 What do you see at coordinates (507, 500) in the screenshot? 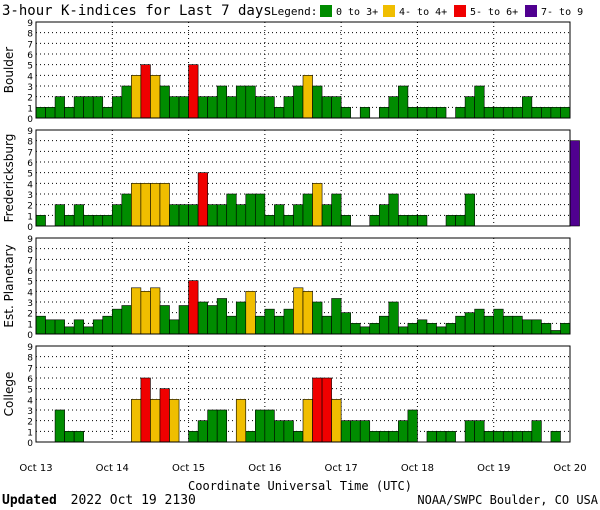
I see `footer-credit: NOAA/SWPC Boulder, CO USA` at bounding box center [507, 500].